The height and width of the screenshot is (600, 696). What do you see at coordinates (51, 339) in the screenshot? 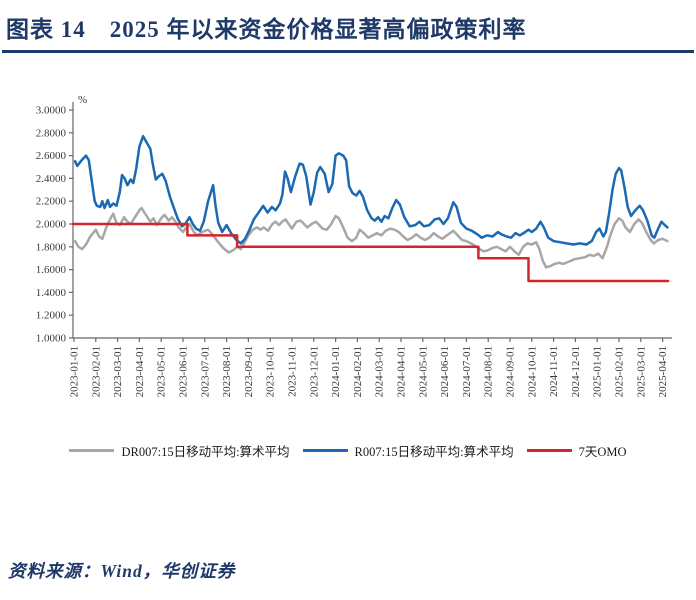
I see `y-axis-tick-label: 1.0000` at bounding box center [51, 339].